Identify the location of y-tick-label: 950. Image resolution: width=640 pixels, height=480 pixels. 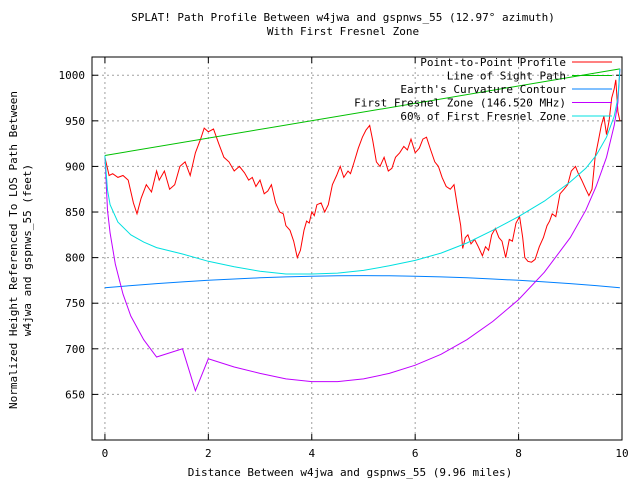
(75, 121).